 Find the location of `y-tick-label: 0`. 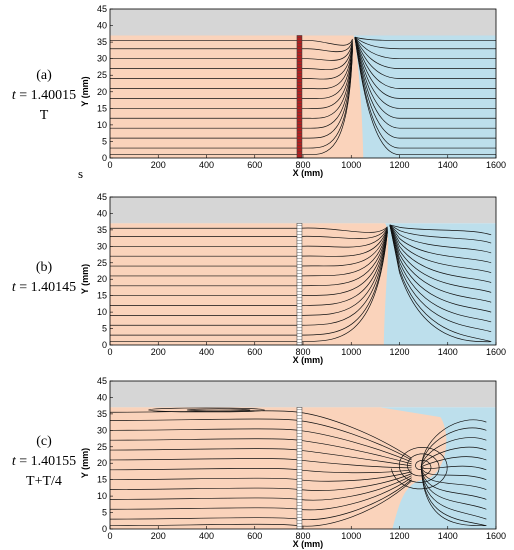

y-tick-label: 0 is located at coordinates (104, 345).